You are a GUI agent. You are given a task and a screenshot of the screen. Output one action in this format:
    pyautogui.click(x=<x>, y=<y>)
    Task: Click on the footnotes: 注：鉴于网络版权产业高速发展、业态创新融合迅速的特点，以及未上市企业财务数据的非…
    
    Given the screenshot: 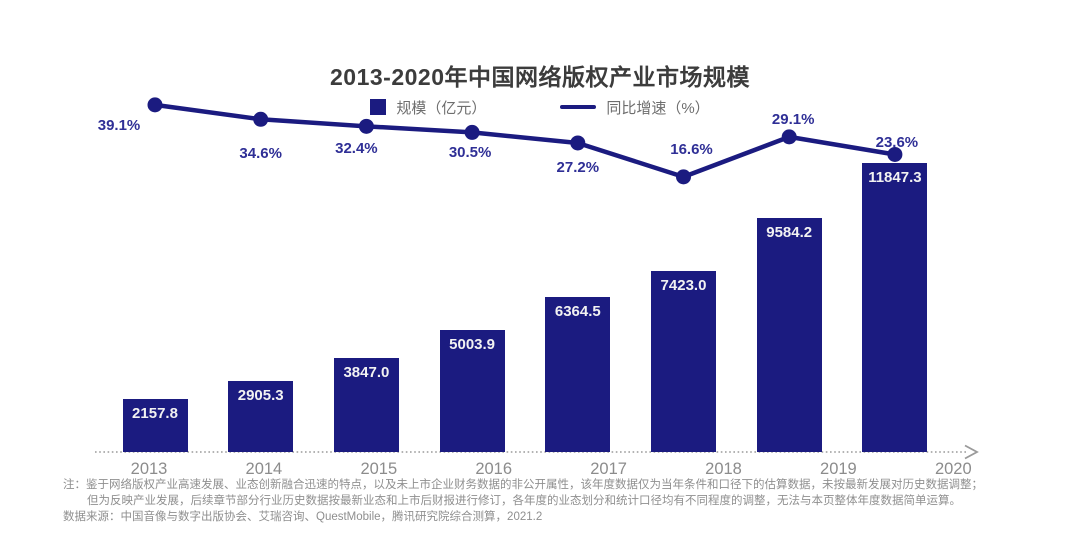 What is the action you would take?
    pyautogui.click(x=553, y=501)
    